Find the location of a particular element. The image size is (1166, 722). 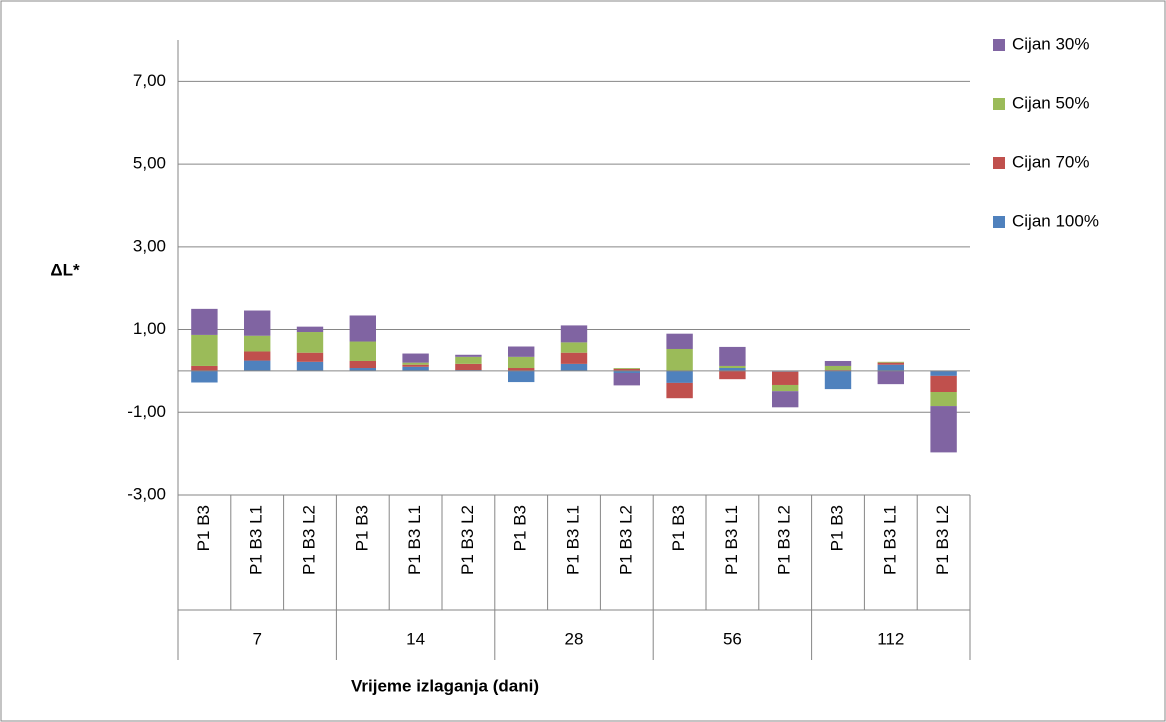

legend-label: Cijan 30% is located at coordinates (1051, 43).